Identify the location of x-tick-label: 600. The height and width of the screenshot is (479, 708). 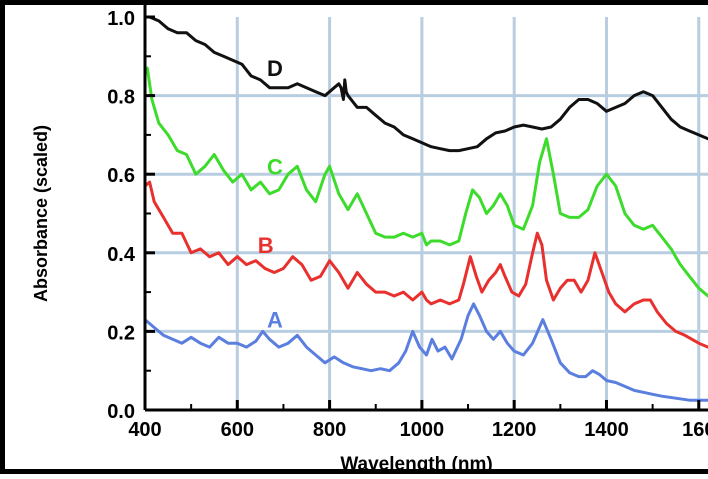
(237, 430).